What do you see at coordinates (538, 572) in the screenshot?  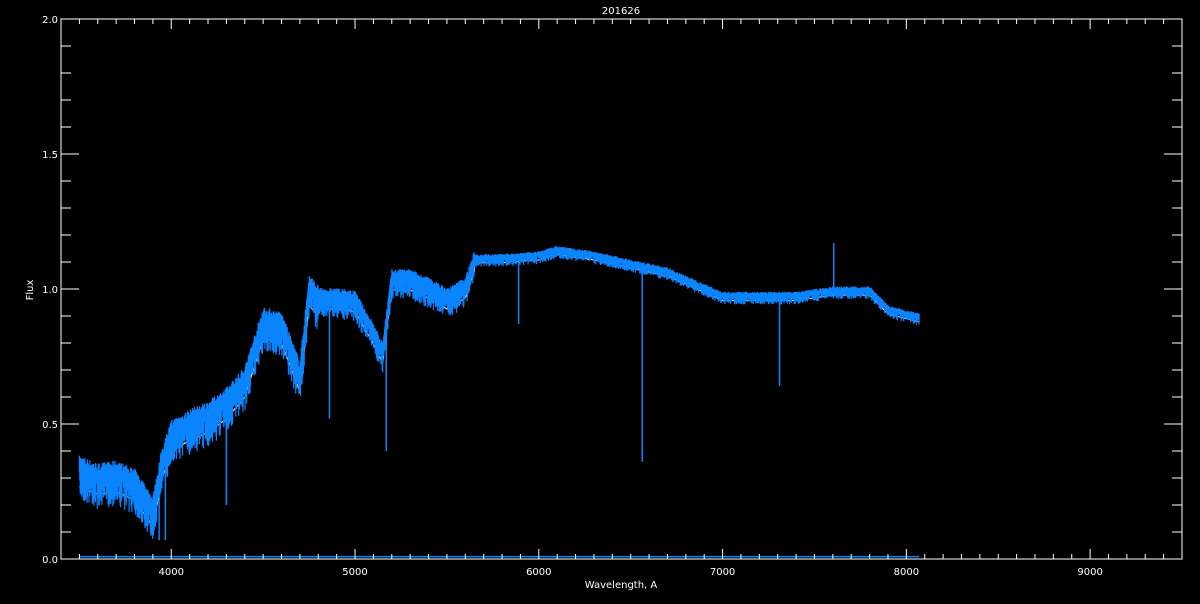 I see `x-tick-label: 6000` at bounding box center [538, 572].